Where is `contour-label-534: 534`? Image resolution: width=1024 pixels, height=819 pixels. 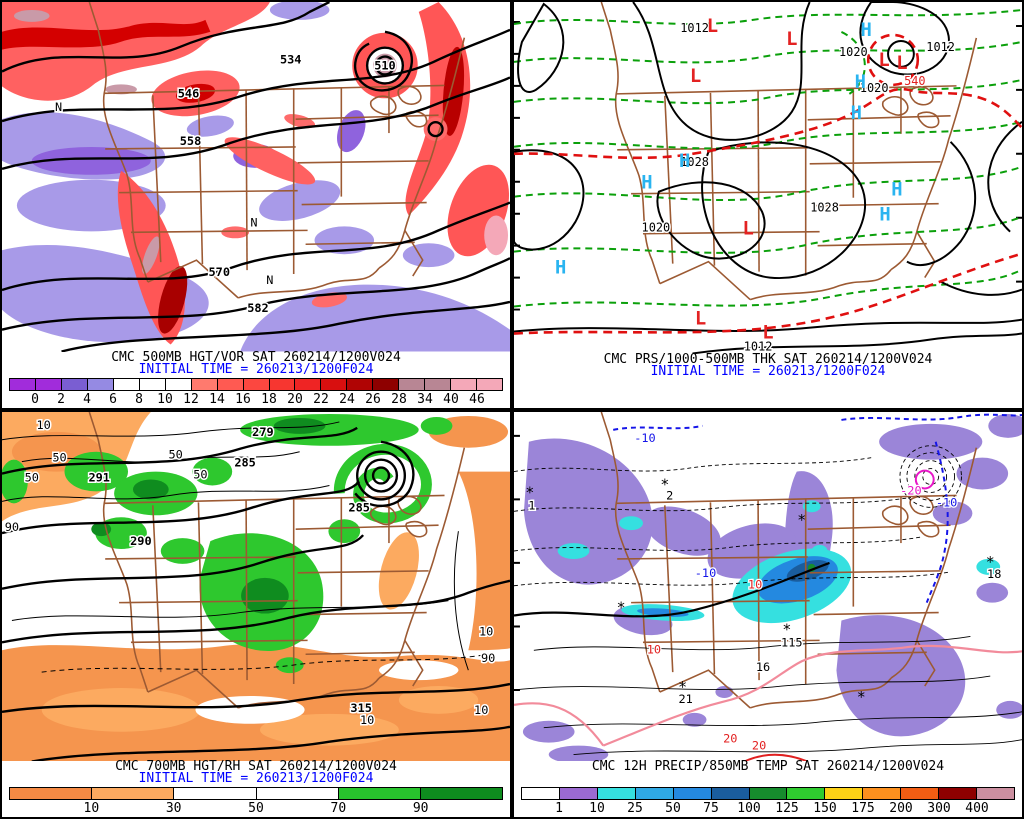 contour-label-534: 534 is located at coordinates (291, 60).